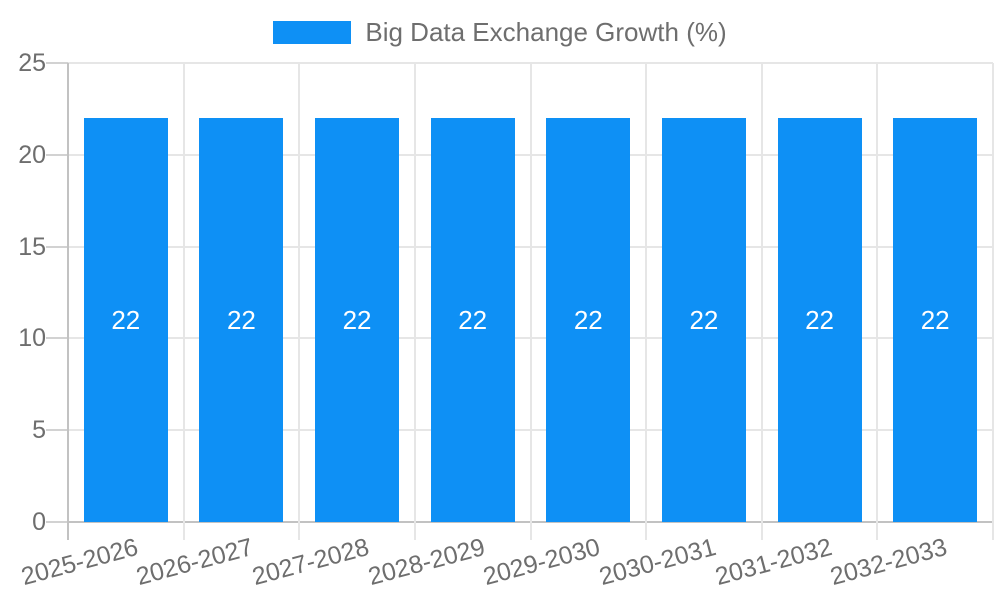 The width and height of the screenshot is (1000, 600). I want to click on y-tick-label: 5, so click(39, 430).